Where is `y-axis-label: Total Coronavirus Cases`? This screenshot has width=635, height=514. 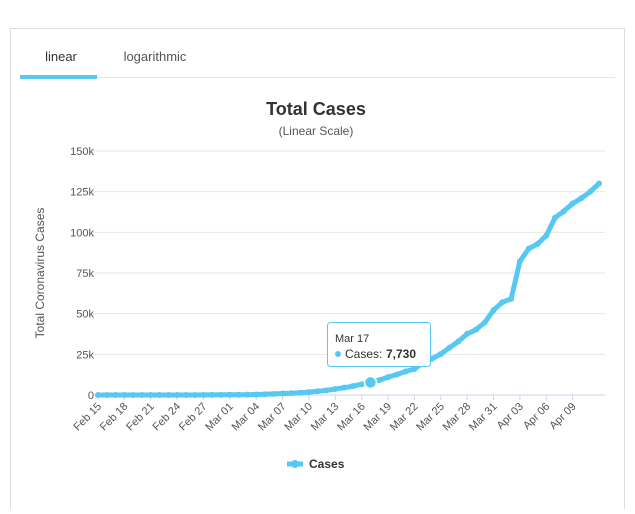
y-axis-label: Total Coronavirus Cases is located at coordinates (40, 273).